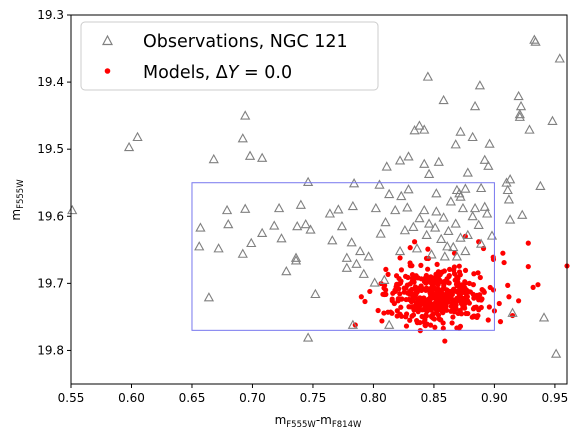 Image resolution: width=580 pixels, height=438 pixels. I want to click on x-tick-label: 0.85, so click(434, 398).